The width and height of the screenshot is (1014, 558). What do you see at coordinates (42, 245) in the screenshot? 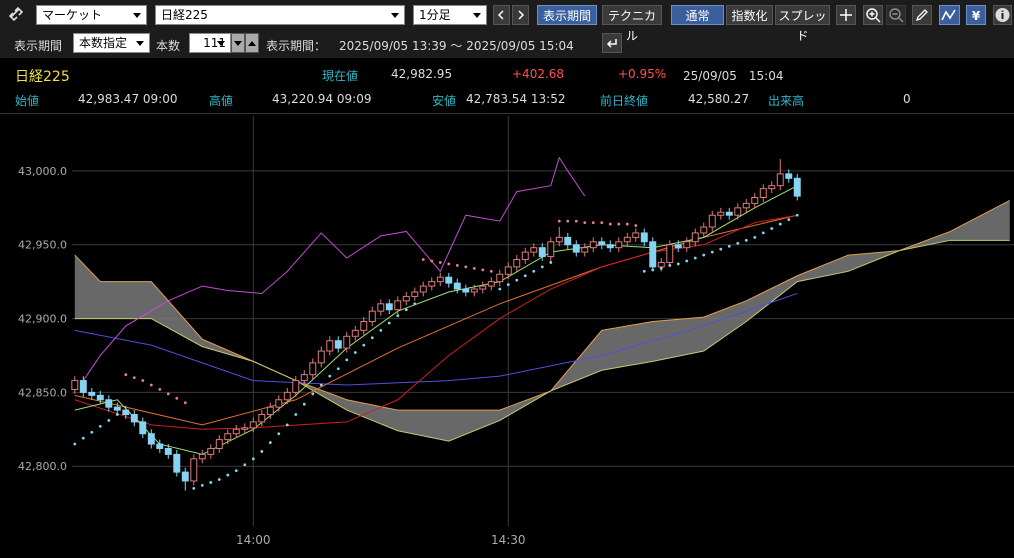
I see `y-tick-label: 42,950.0` at bounding box center [42, 245].